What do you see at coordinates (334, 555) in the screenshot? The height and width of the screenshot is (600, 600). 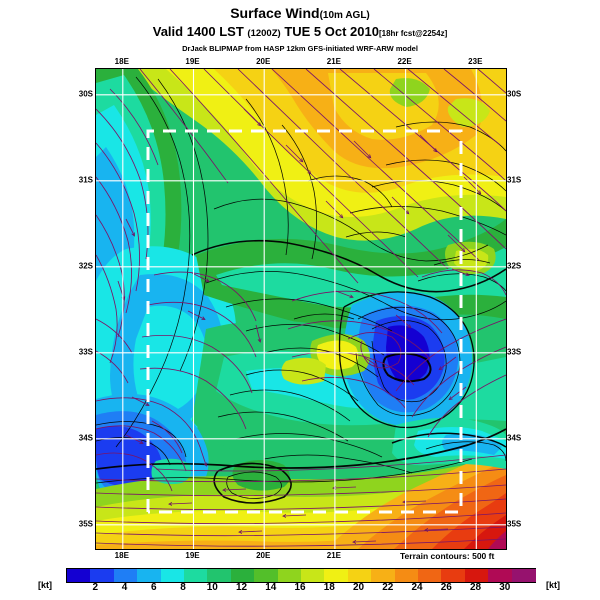 I see `lon-label-bottom-3: 21E` at bounding box center [334, 555].